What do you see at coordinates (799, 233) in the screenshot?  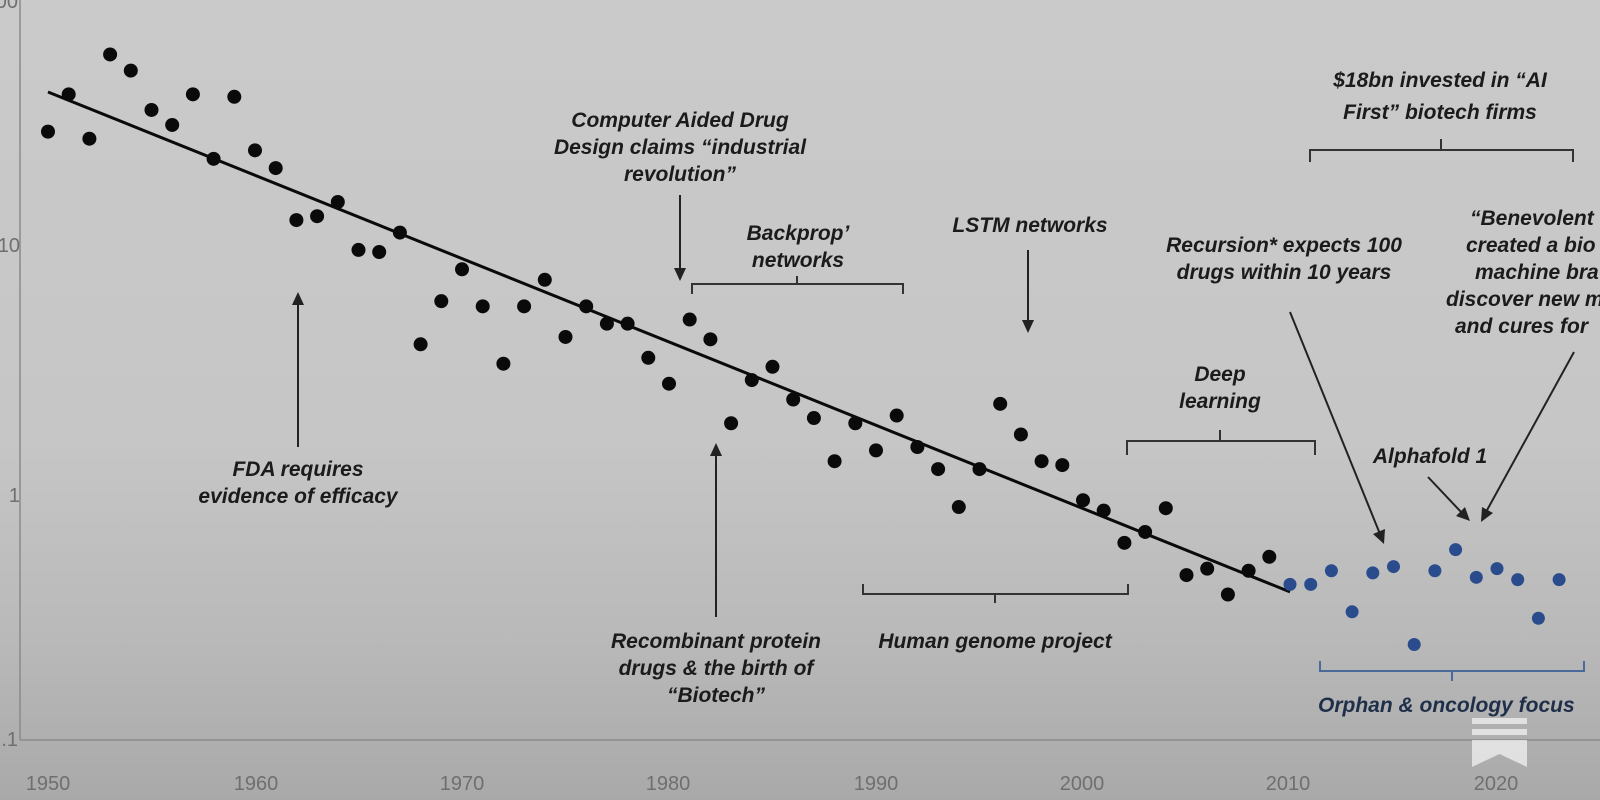 I see `backprop-annotation-line: Backprop’` at bounding box center [799, 233].